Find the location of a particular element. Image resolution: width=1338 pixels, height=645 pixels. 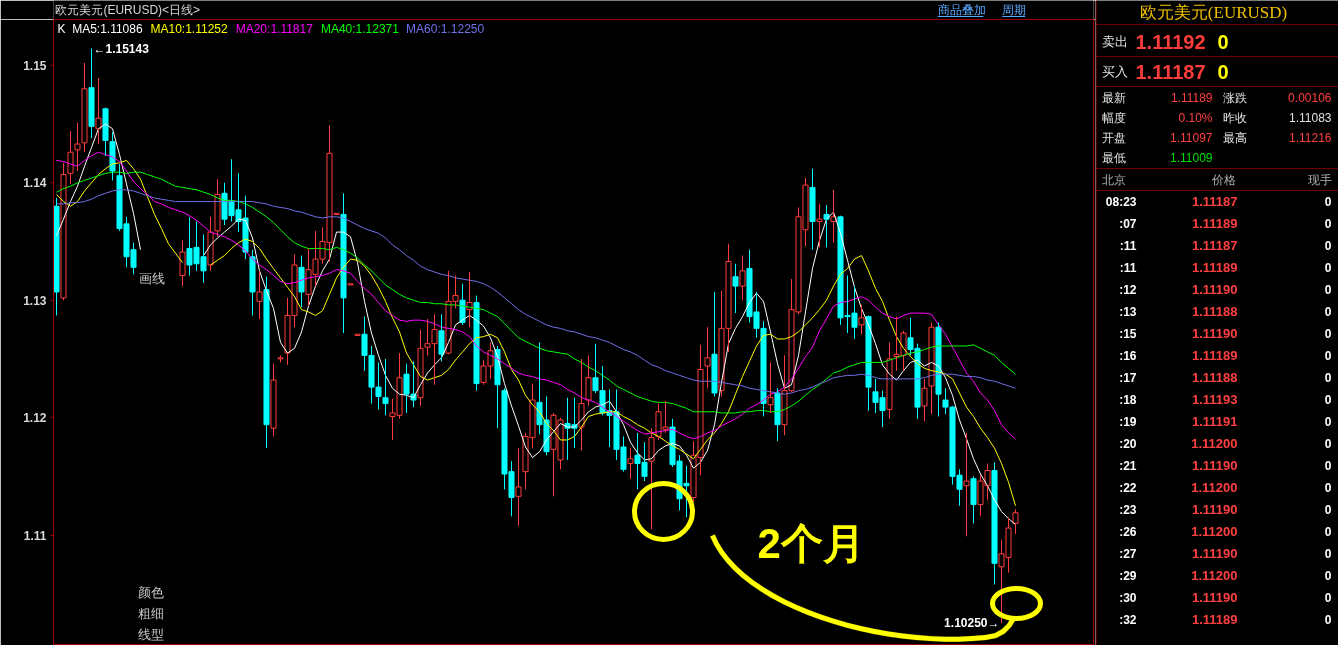

text: 周期 is located at coordinates (1014, 9).